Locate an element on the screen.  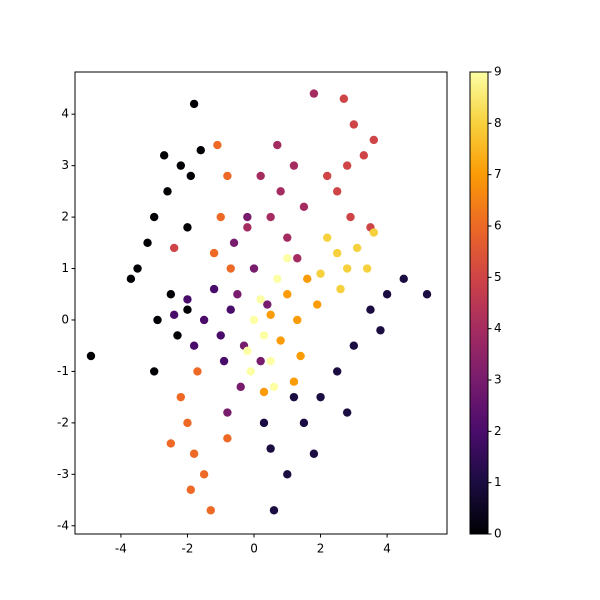
y-tick-label: -2 is located at coordinates (63, 422).